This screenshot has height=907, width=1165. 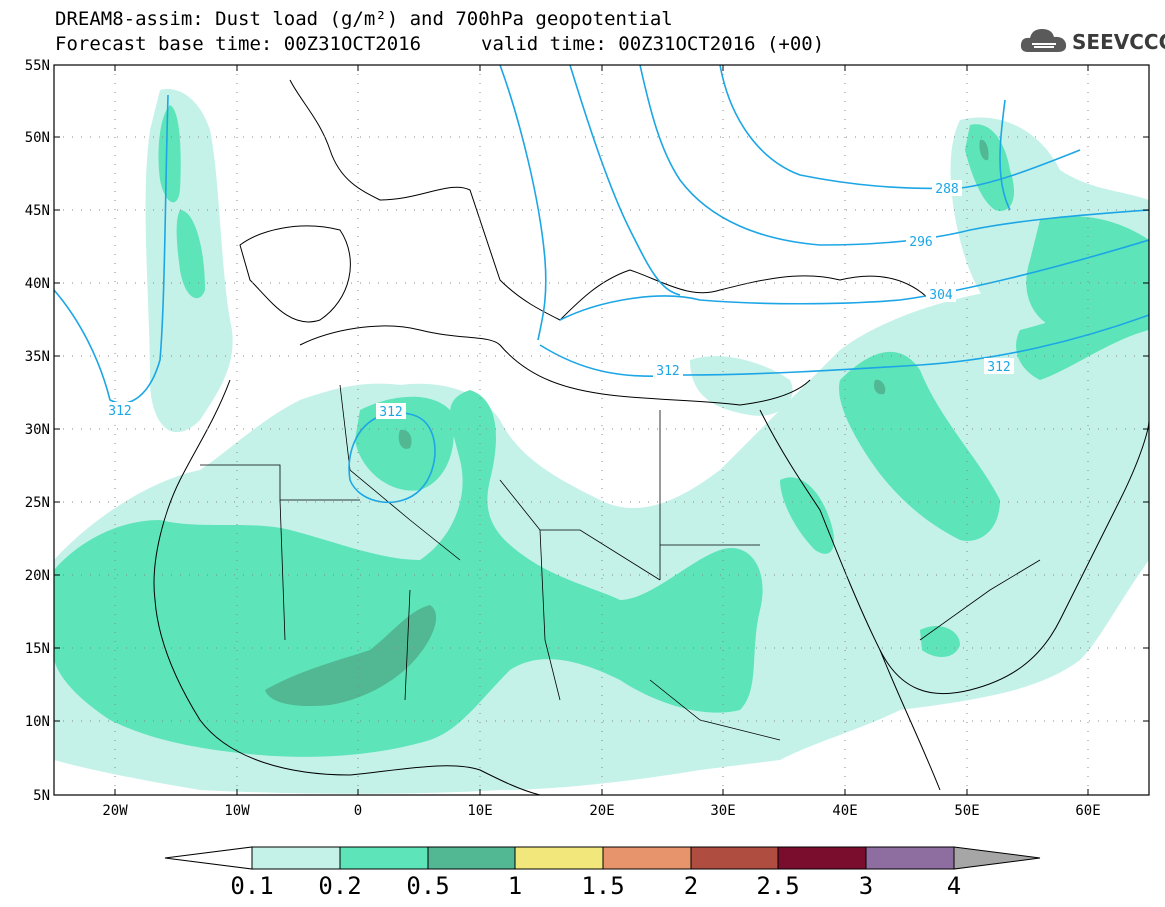 What do you see at coordinates (37, 503) in the screenshot?
I see `lat-label: 25N` at bounding box center [37, 503].